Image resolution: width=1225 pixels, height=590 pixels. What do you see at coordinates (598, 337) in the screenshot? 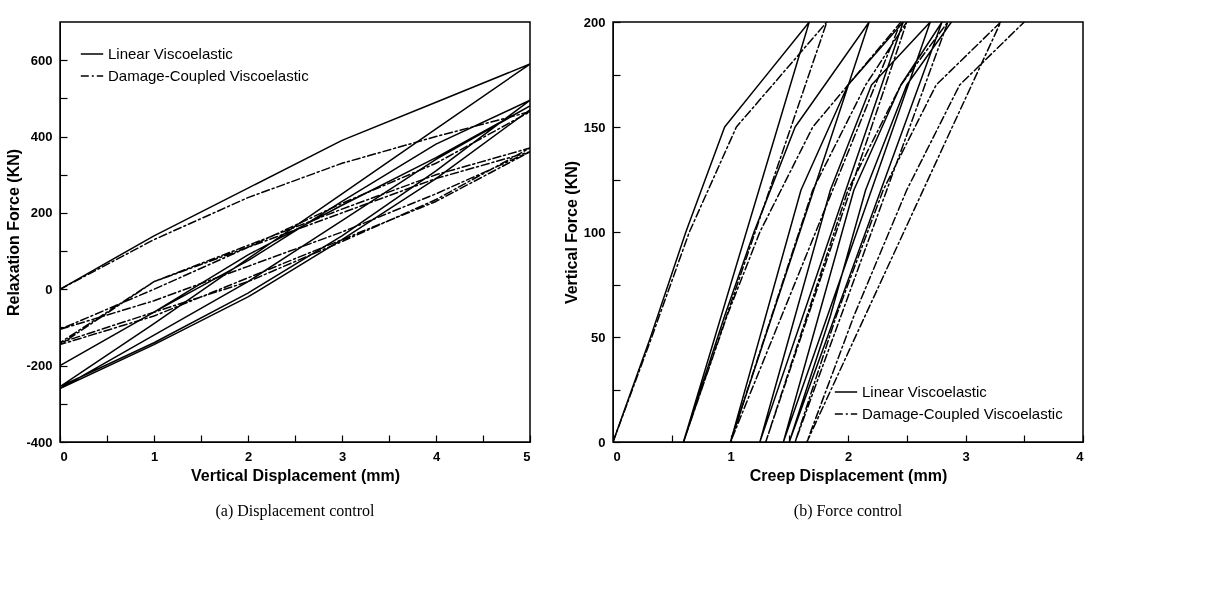
I see `y-tick-label: 50` at bounding box center [598, 337].